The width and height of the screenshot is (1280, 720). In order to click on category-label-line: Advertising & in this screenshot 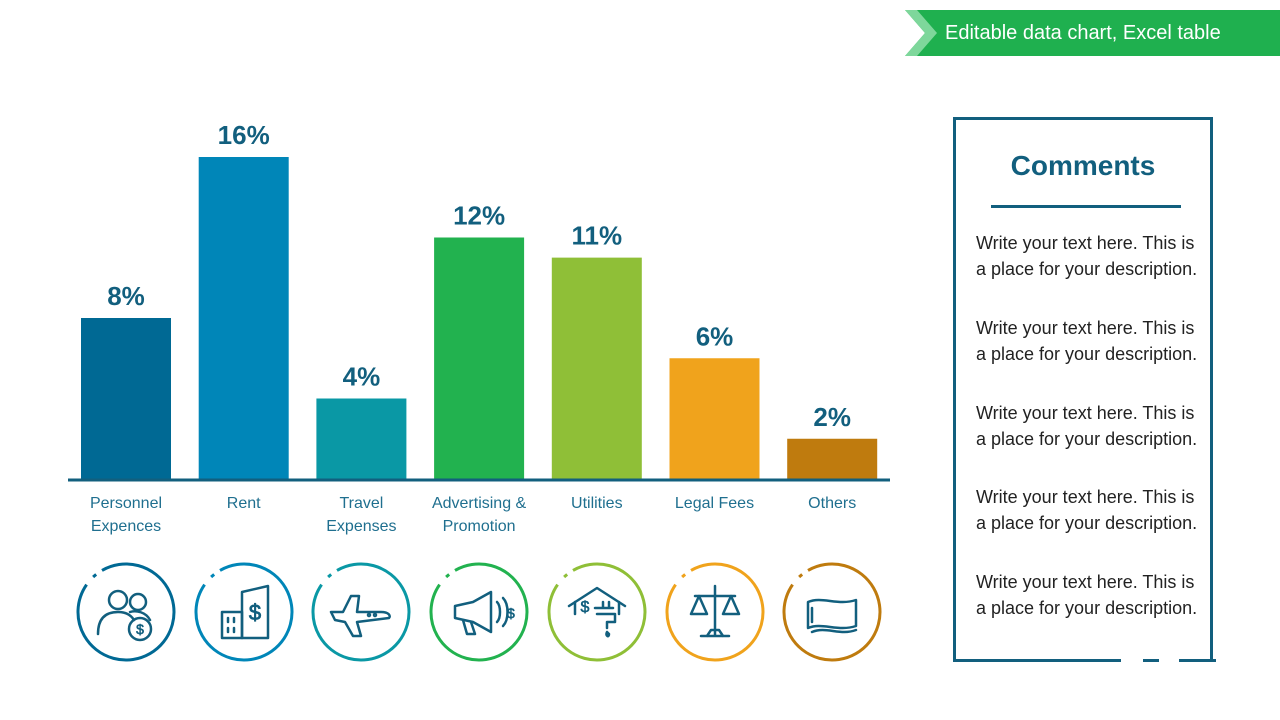, I will do `click(479, 503)`.